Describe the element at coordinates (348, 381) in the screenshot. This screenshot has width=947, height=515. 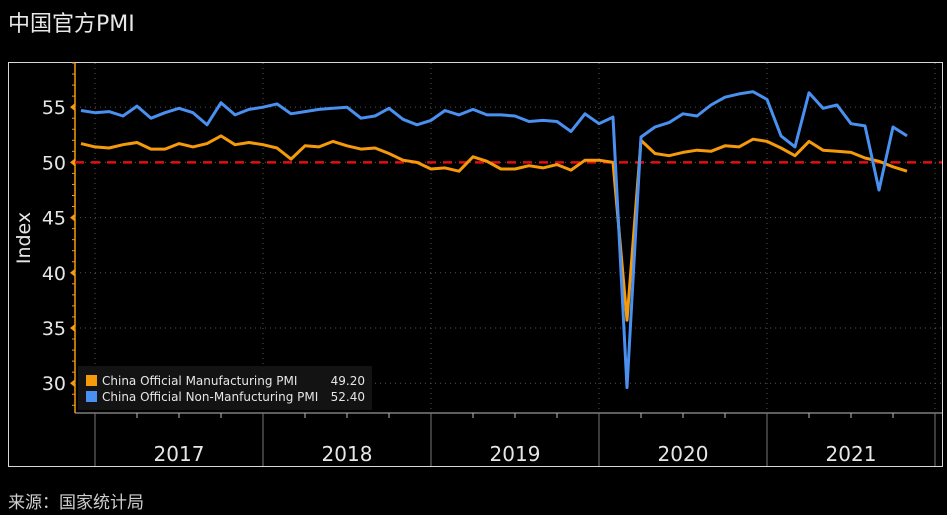
I see `legend-value-manufacturing: 49.20` at that location.